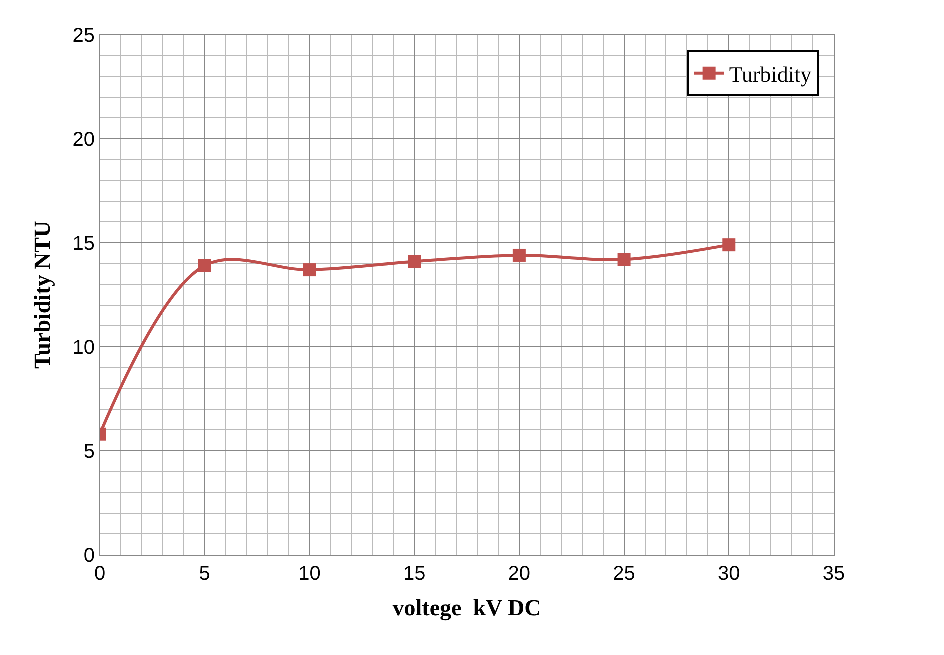  I want to click on y-tick-label: 25, so click(83, 36).